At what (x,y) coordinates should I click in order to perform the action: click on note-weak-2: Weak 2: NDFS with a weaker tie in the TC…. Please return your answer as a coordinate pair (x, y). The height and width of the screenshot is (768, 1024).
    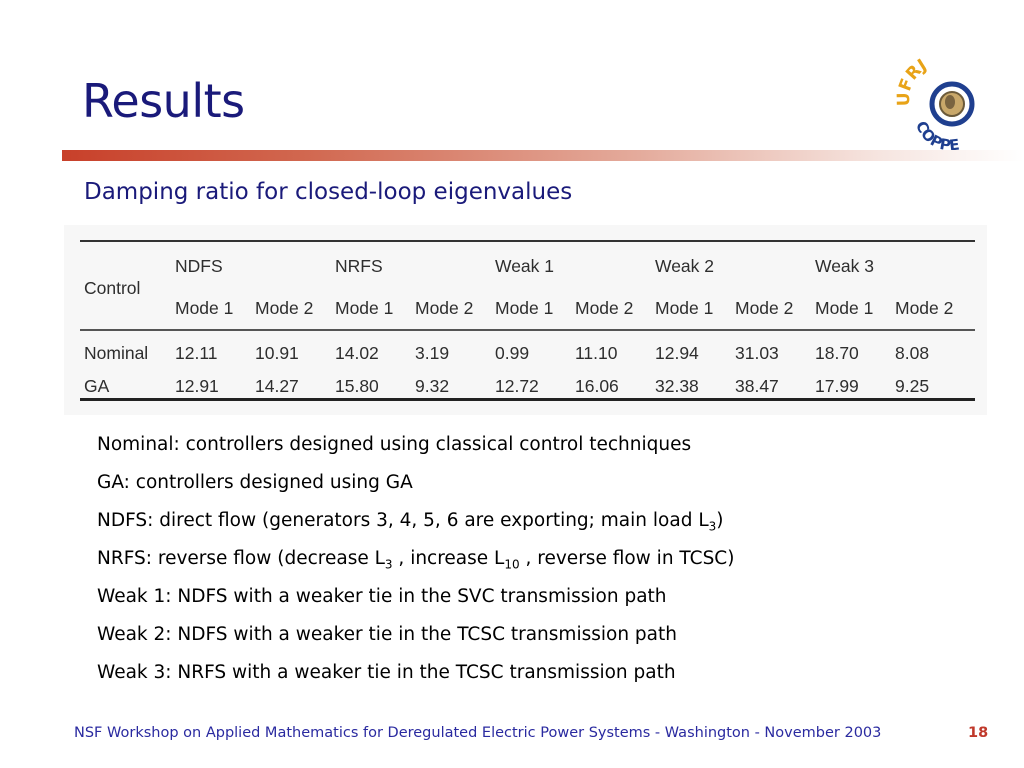
    Looking at the image, I should click on (387, 634).